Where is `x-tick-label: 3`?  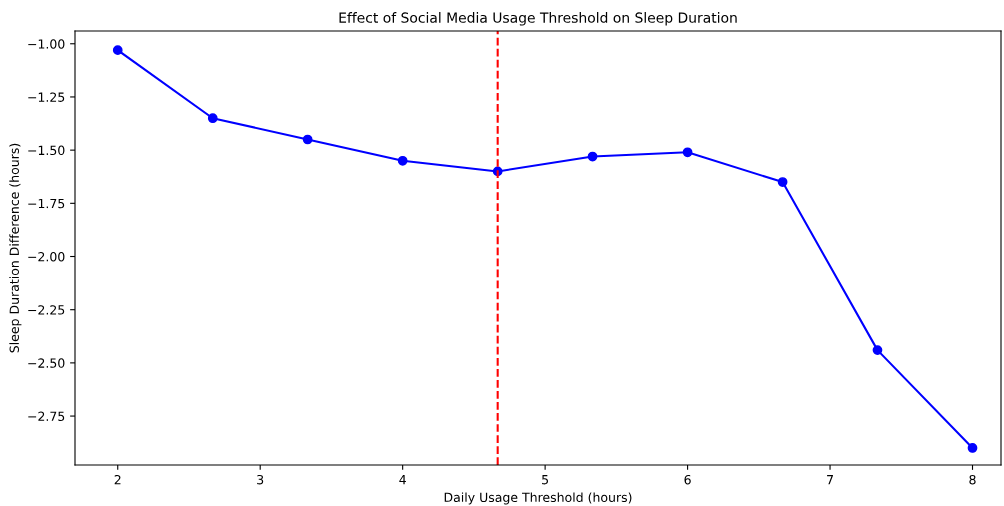 x-tick-label: 3 is located at coordinates (260, 479).